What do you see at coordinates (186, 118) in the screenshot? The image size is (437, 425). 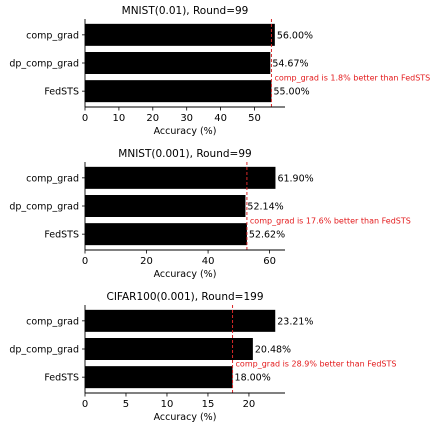 I see `x-tick-label: 30` at bounding box center [186, 118].